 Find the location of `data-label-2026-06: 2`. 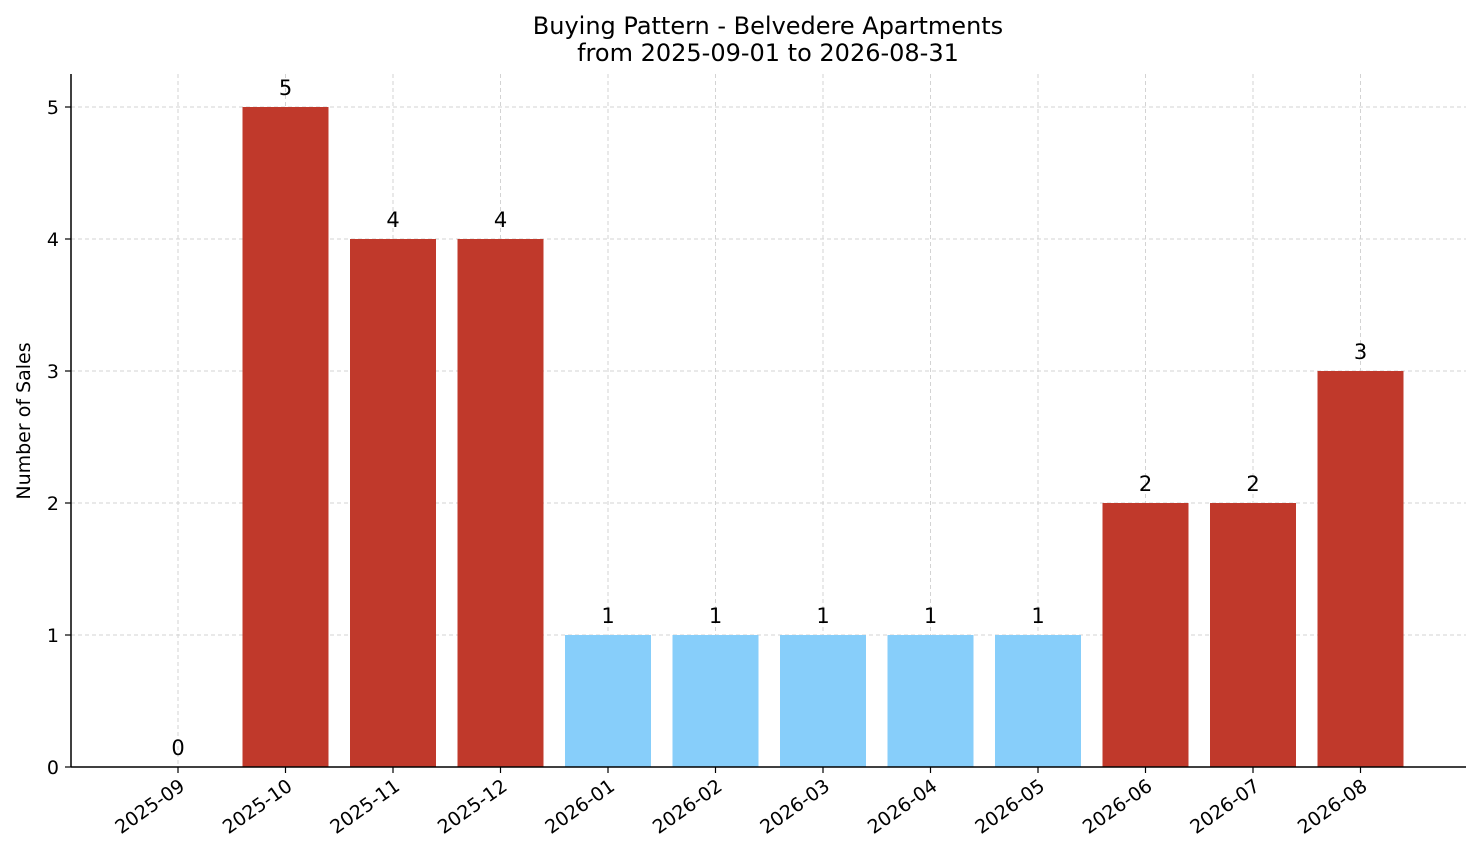

data-label-2026-06: 2 is located at coordinates (1145, 484).